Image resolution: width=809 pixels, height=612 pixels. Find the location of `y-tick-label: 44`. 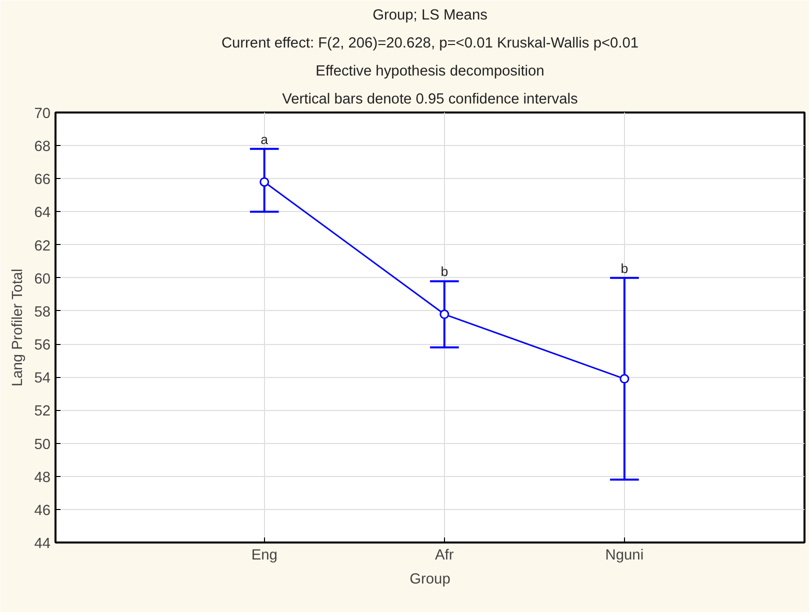

y-tick-label: 44 is located at coordinates (42, 544).